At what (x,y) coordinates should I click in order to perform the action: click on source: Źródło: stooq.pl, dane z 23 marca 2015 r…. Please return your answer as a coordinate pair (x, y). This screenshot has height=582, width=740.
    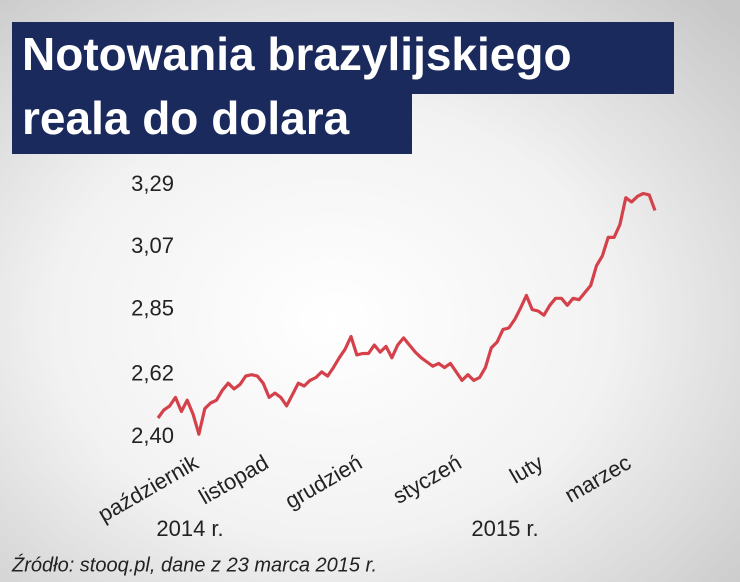
    Looking at the image, I should click on (194, 564).